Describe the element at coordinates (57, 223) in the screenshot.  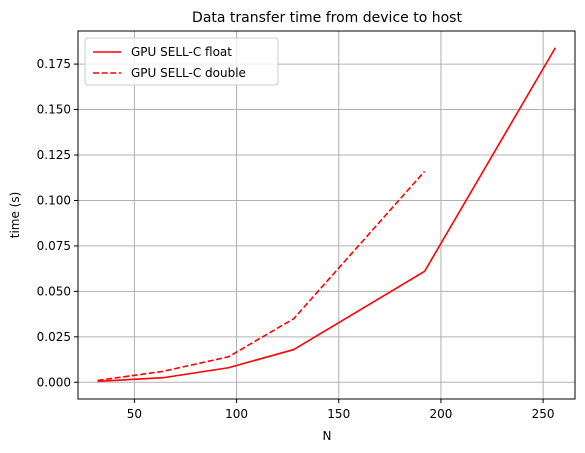
I see `y-axis: 0.000 0.025 0.050 0.075 0.100 0.125 0.150 0.175` at that location.